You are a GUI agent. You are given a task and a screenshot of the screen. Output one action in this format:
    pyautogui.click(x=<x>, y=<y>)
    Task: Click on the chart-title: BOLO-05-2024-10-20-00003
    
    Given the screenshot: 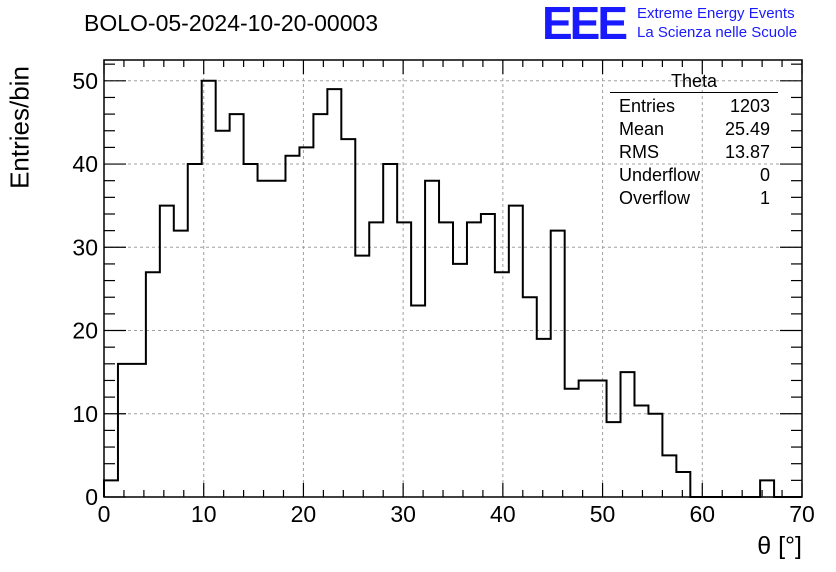 What is the action you would take?
    pyautogui.click(x=231, y=23)
    